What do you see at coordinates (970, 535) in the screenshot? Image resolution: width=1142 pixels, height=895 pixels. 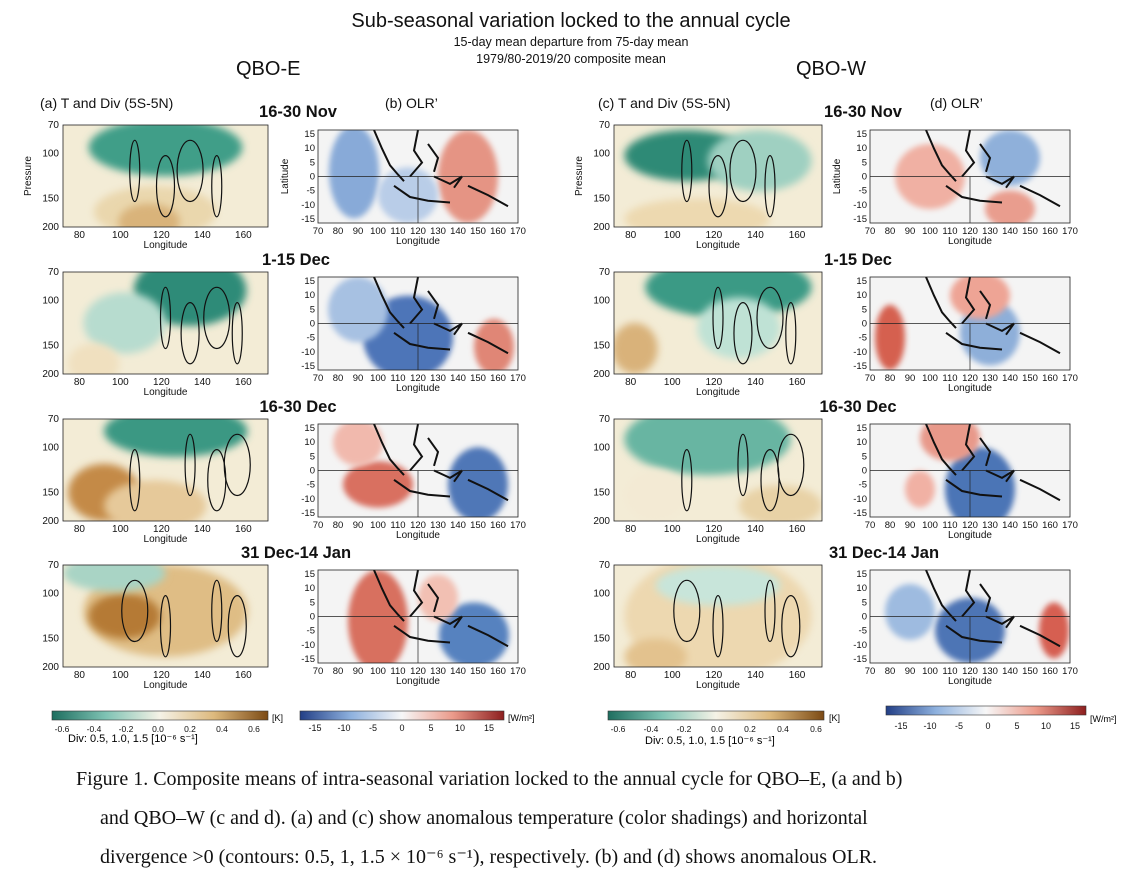 I see `olr-longitude-axis-label: Longitude` at bounding box center [970, 535].